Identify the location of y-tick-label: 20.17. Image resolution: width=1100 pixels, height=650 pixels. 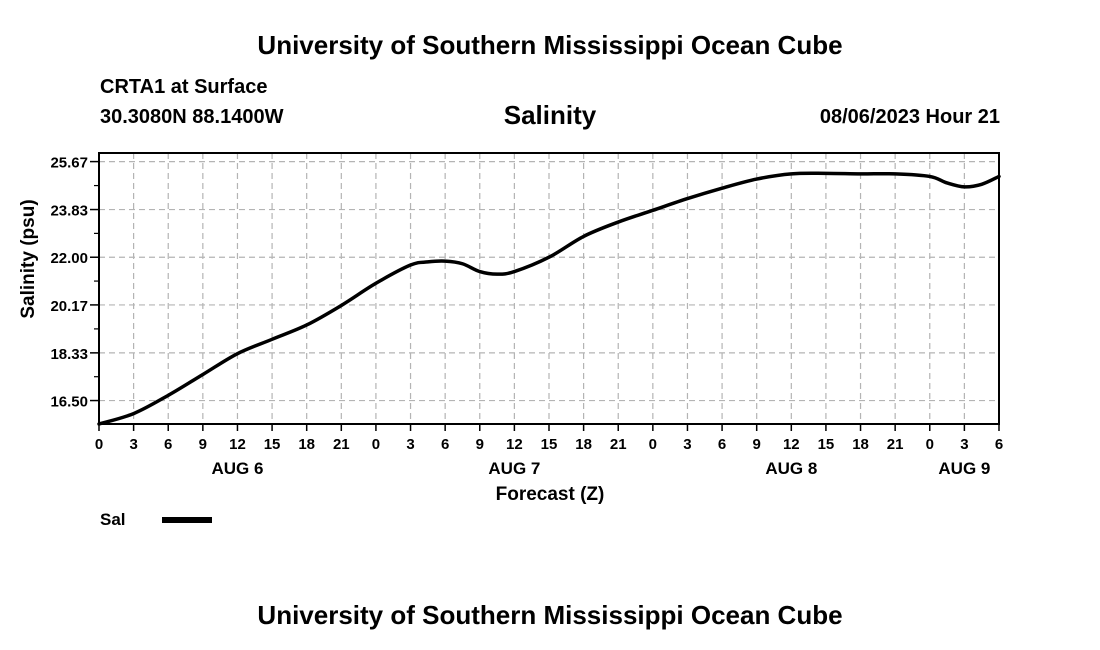
(69, 306).